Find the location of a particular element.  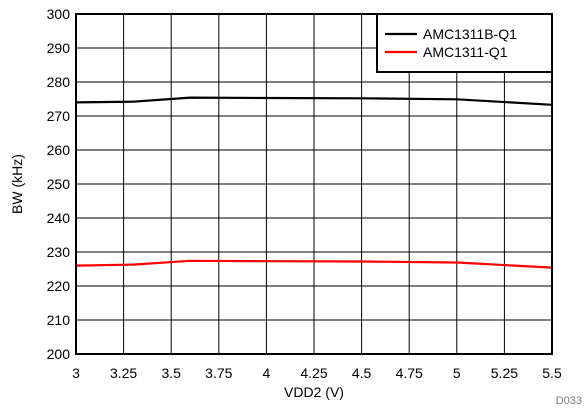

y-tick-label: 230 is located at coordinates (59, 252).